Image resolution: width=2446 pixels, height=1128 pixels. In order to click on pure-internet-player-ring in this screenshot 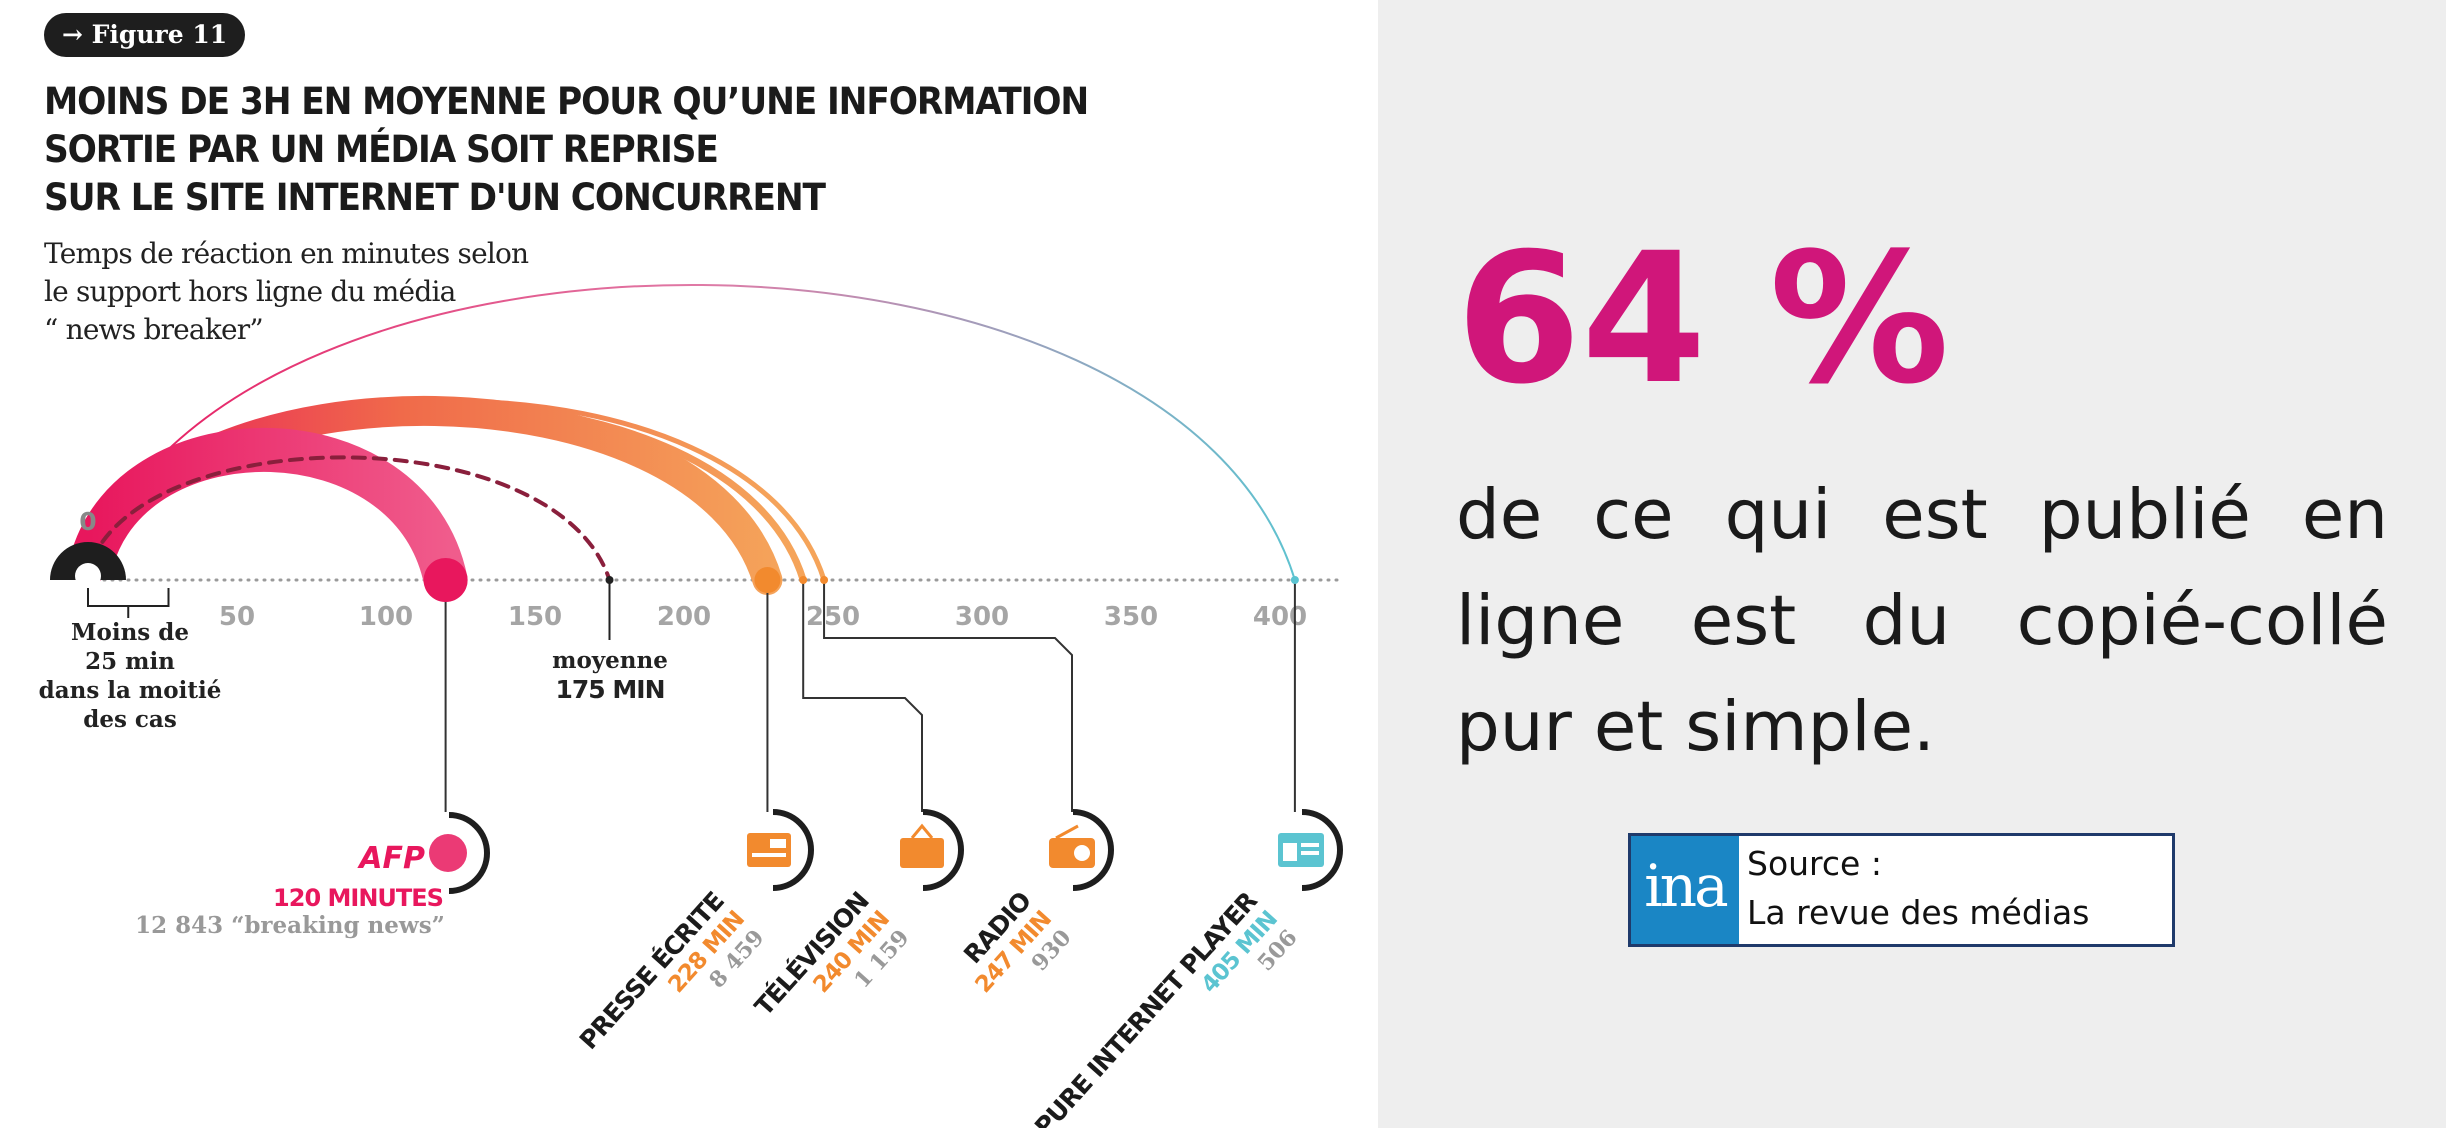, I will do `click(1322, 850)`.